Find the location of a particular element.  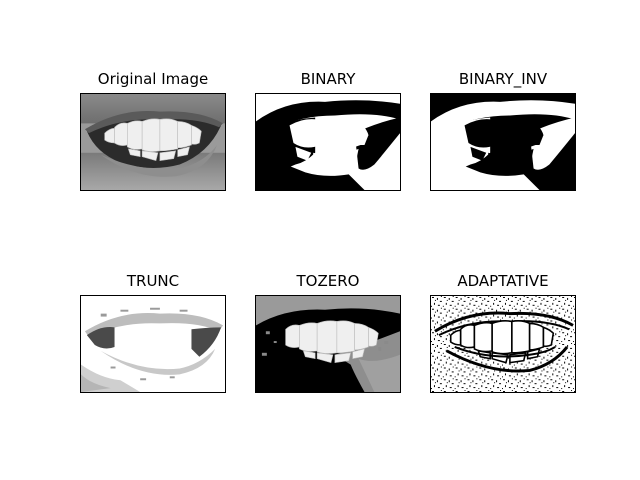

panel-tozero: TOZERO is located at coordinates (328, 332).